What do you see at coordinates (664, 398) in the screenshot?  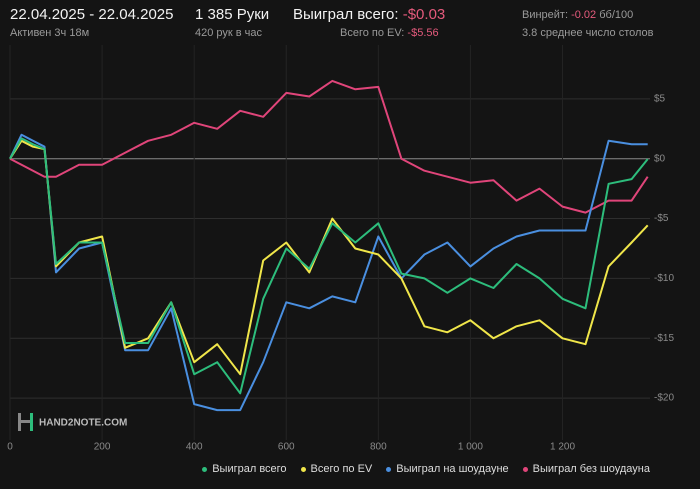 I see `y-tick-label: -$20` at bounding box center [664, 398].